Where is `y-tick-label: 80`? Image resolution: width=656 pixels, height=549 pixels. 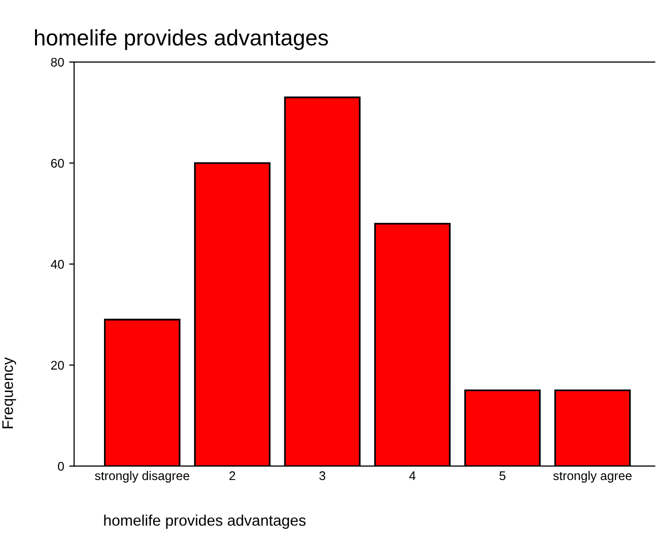
y-tick-label: 80 is located at coordinates (57, 62).